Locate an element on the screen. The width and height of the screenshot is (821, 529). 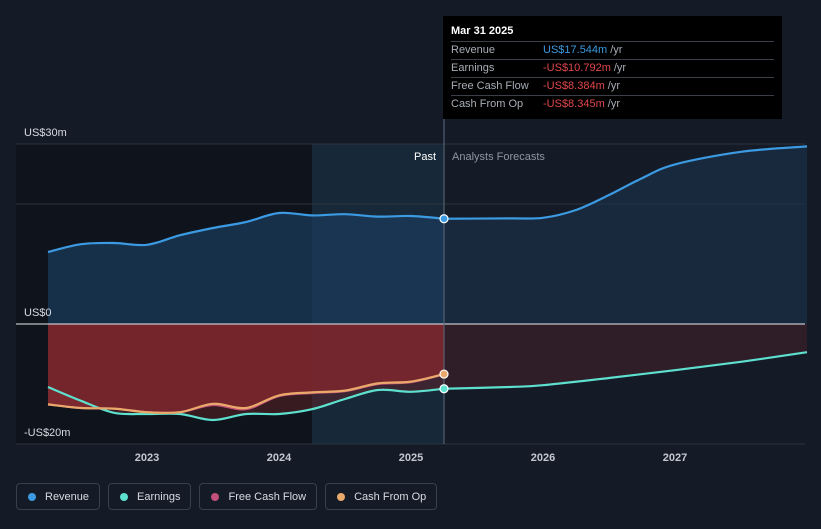
legend-item-free-cash-flow: Free Cash Flow is located at coordinates (258, 496).